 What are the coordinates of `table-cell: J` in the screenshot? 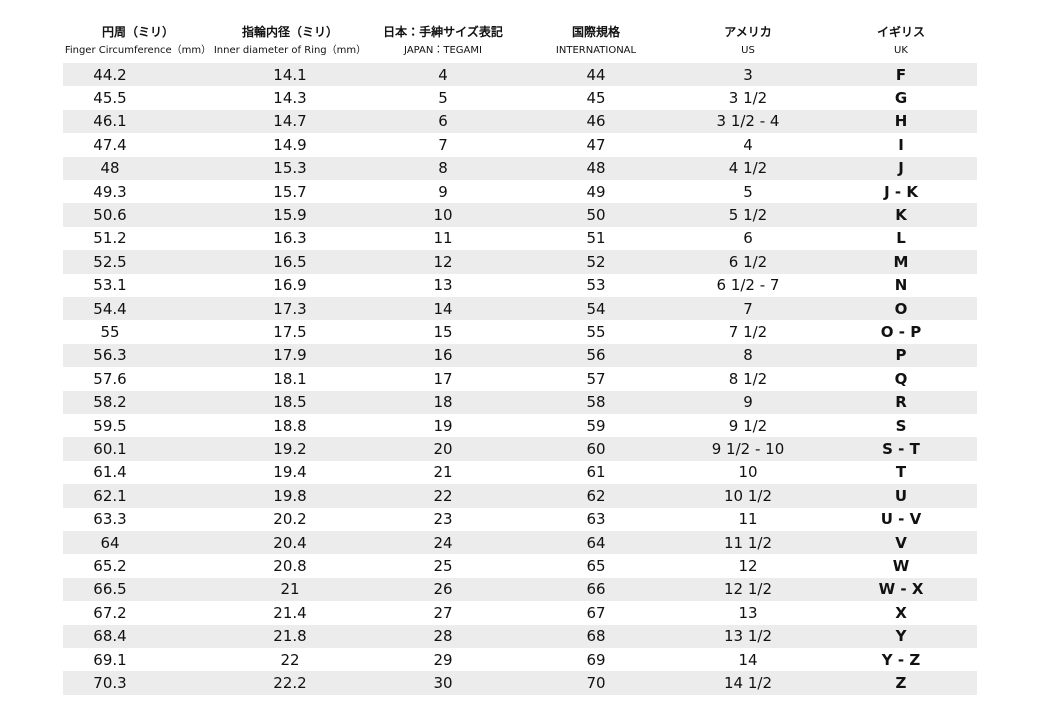 It's located at (901, 168).